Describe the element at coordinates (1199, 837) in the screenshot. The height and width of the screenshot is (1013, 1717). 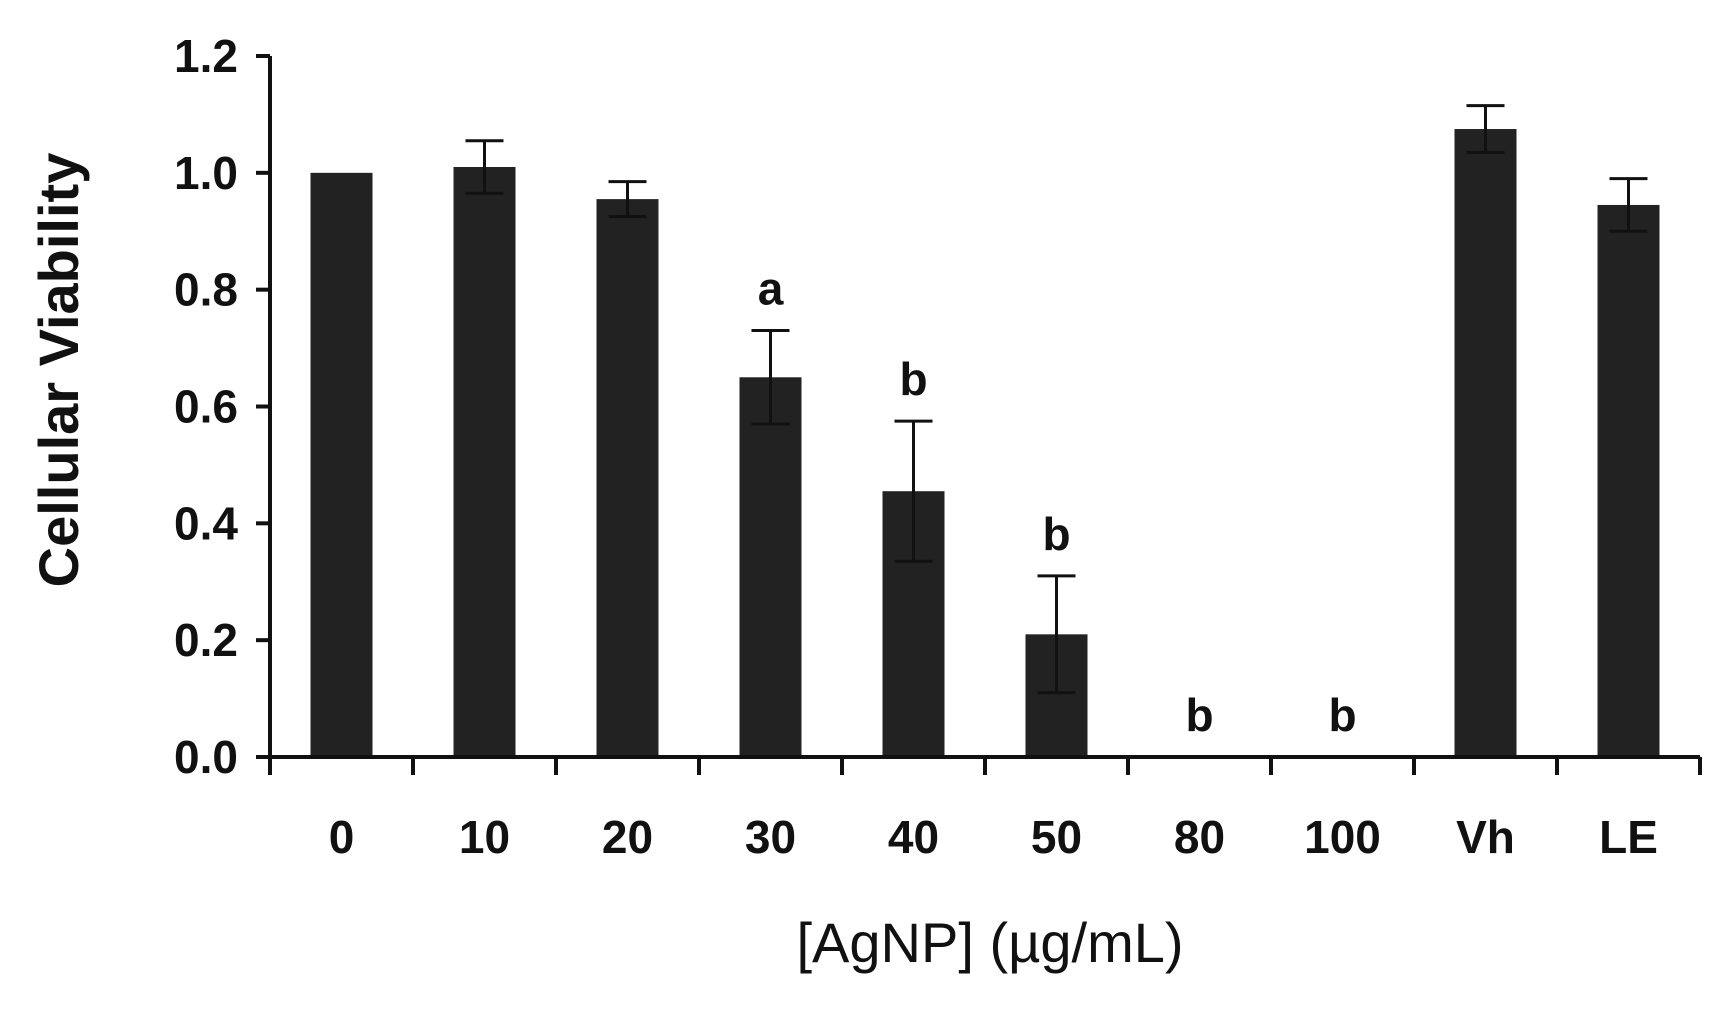
I see `x-tick-label: 80` at that location.